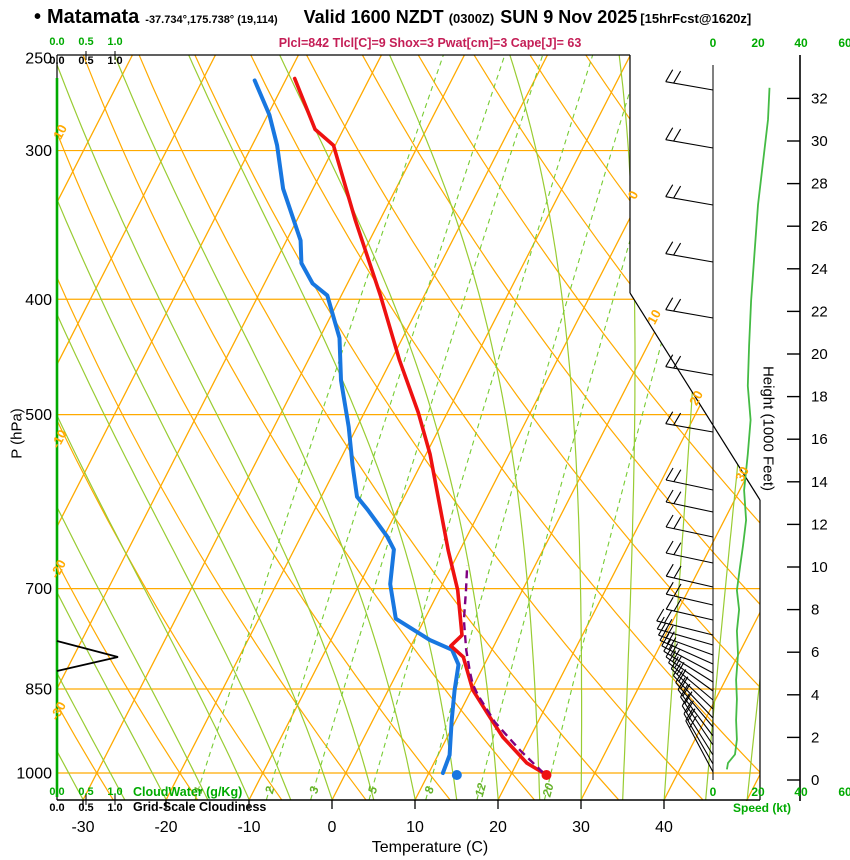 The image size is (850, 860). What do you see at coordinates (198, 790) in the screenshot?
I see `mixing-ratio-label: 1` at bounding box center [198, 790].